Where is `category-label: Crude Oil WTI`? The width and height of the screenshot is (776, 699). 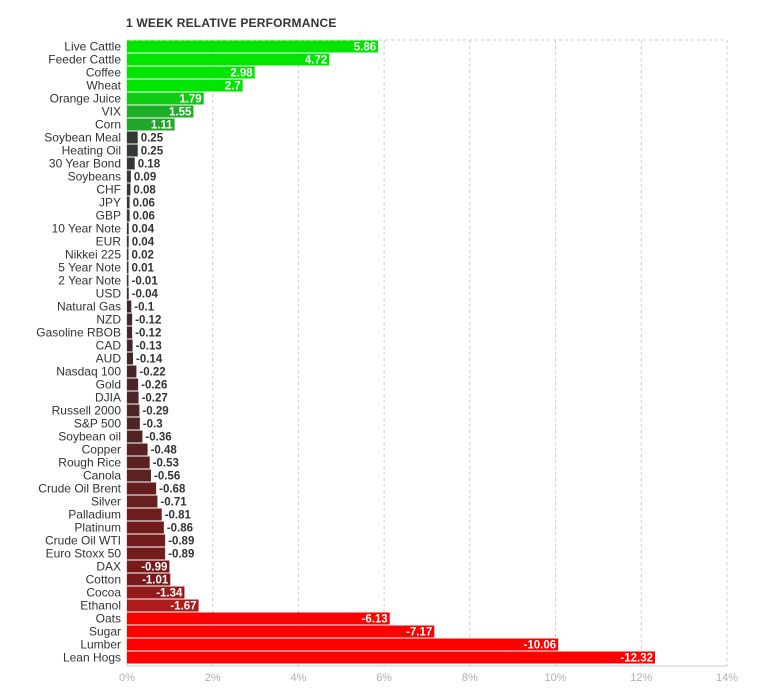 category-label: Crude Oil WTI is located at coordinates (83, 541).